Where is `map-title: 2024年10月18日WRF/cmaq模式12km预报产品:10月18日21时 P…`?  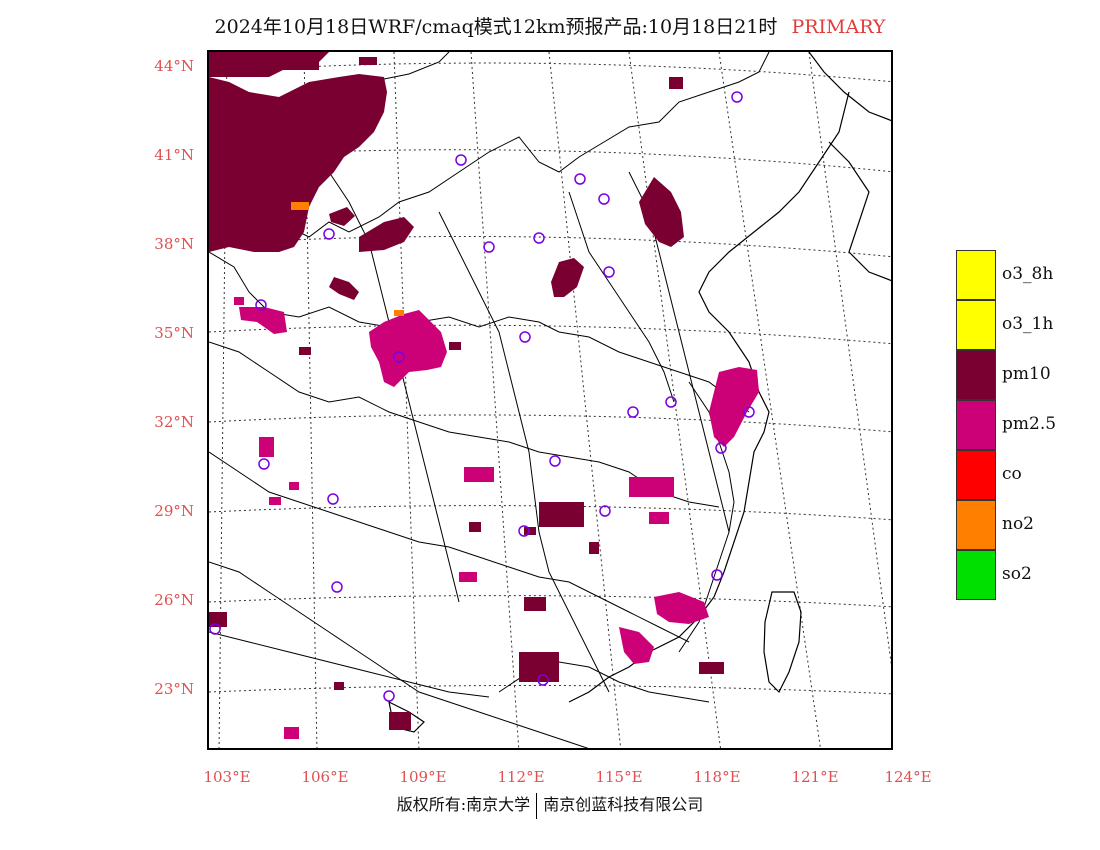
map-title: 2024年10月18日WRF/cmaq模式12km预报产品:10月18日21时 P… is located at coordinates (550, 25).